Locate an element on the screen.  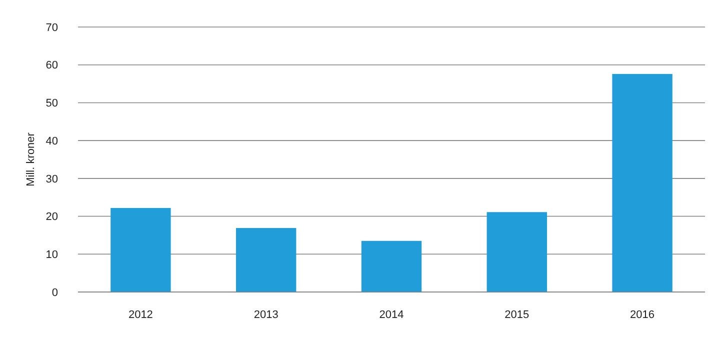
y-tick-label: 40 is located at coordinates (52, 141).